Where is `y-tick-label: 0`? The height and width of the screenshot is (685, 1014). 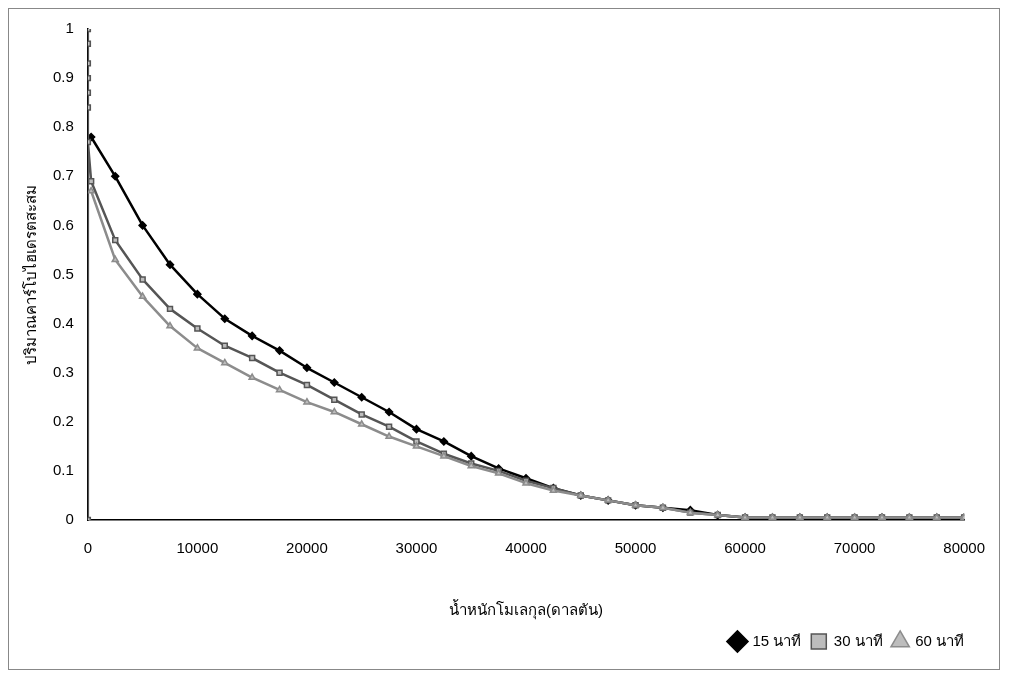 y-tick-label: 0 is located at coordinates (69, 519).